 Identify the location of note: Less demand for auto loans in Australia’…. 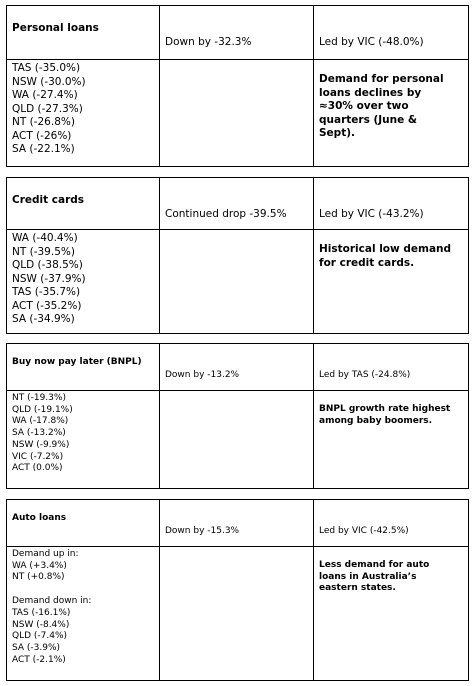
(391, 613).